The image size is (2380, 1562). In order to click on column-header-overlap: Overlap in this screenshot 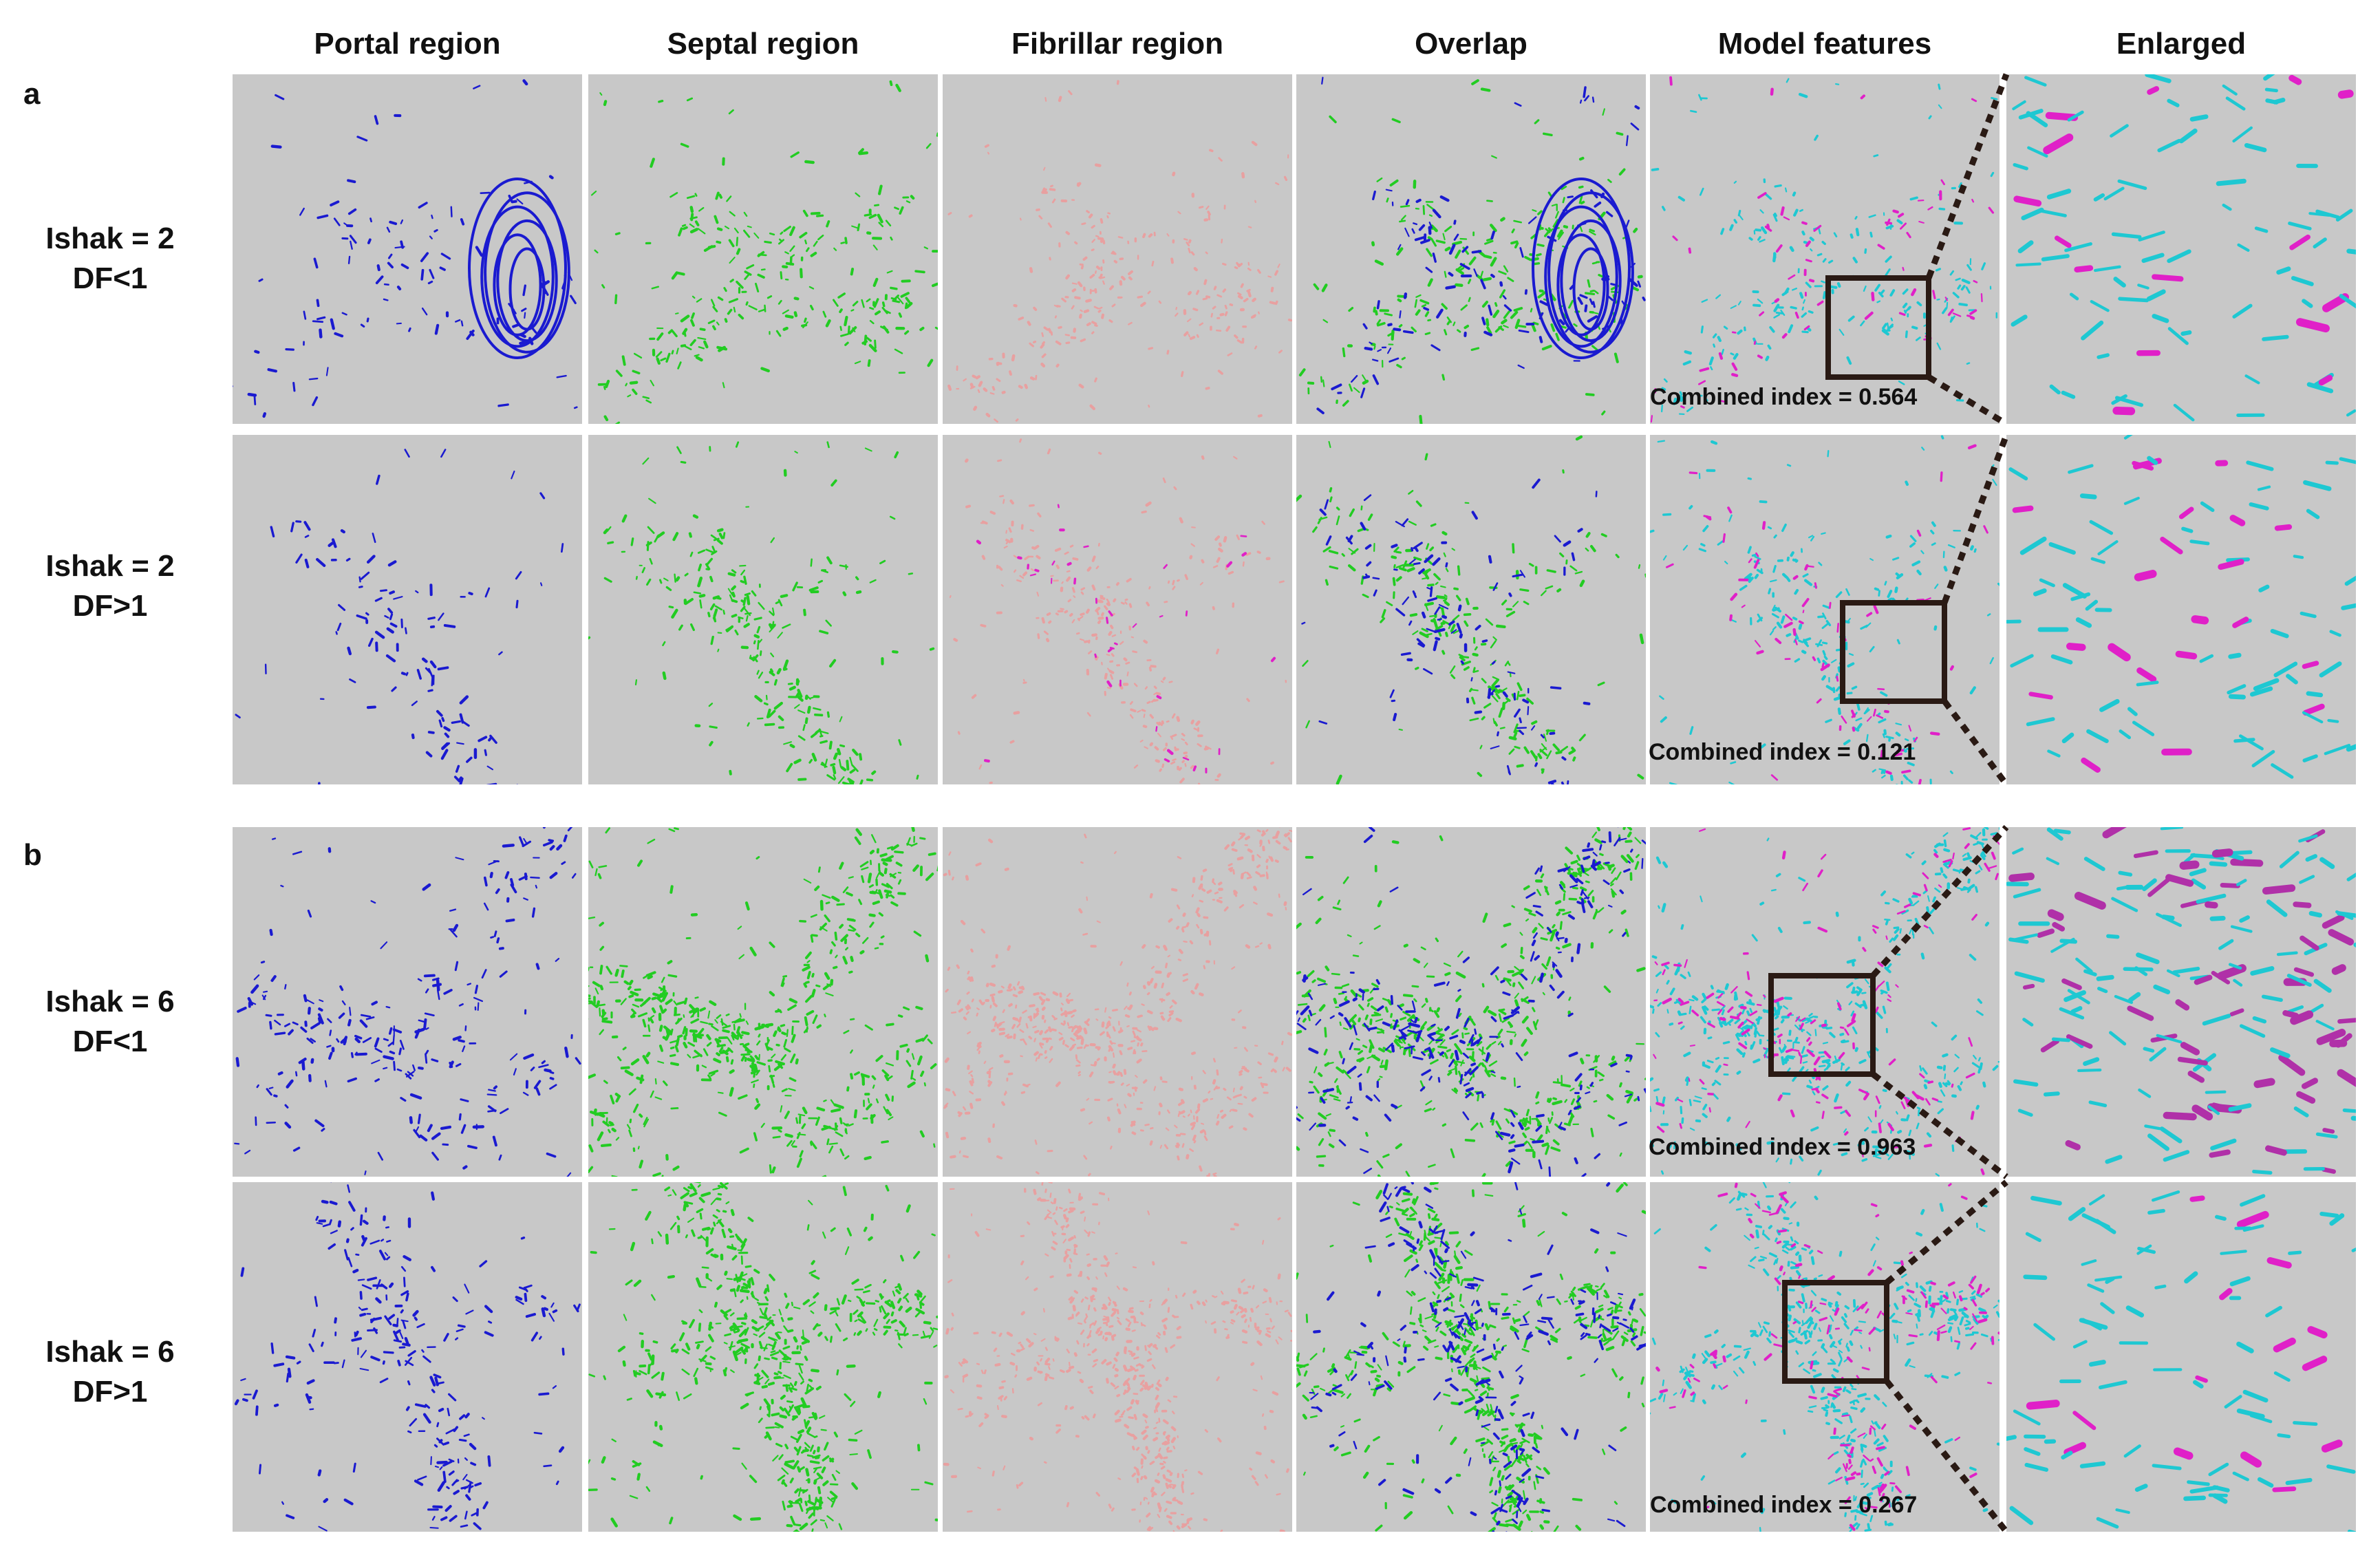, I will do `click(1471, 44)`.